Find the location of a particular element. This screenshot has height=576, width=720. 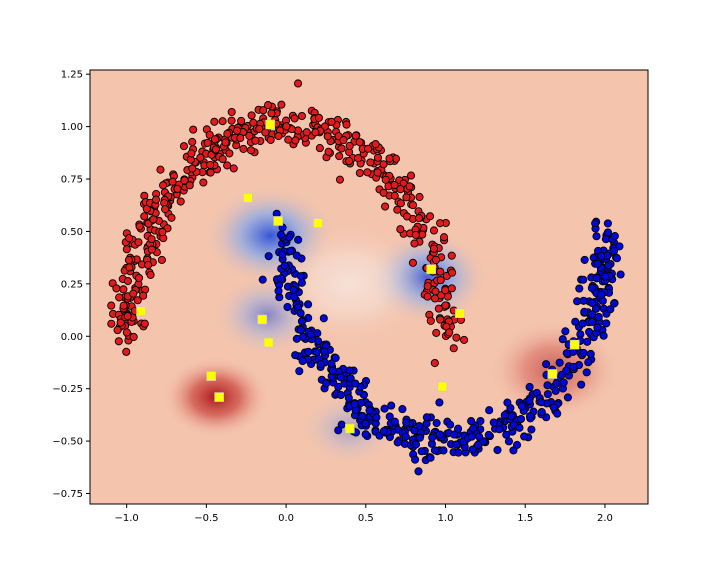

y-tick-label: −0.25 is located at coordinates (67, 389).